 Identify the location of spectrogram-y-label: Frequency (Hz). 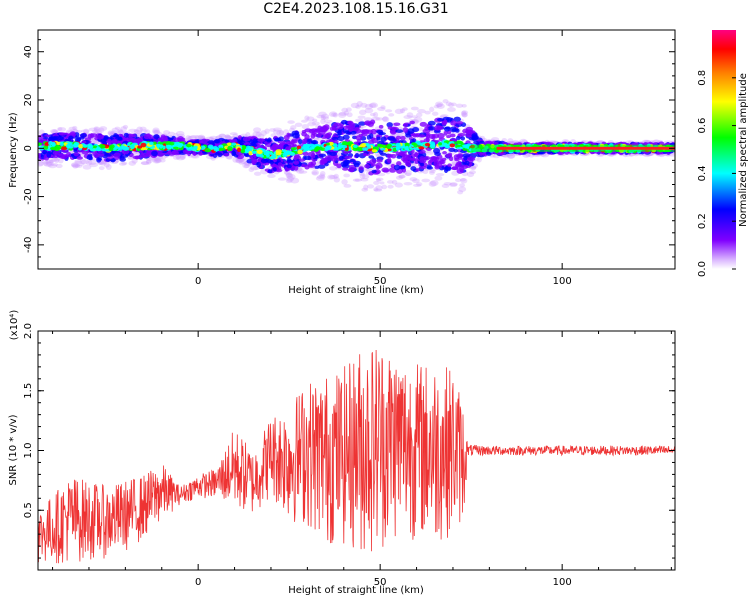
(13, 150).